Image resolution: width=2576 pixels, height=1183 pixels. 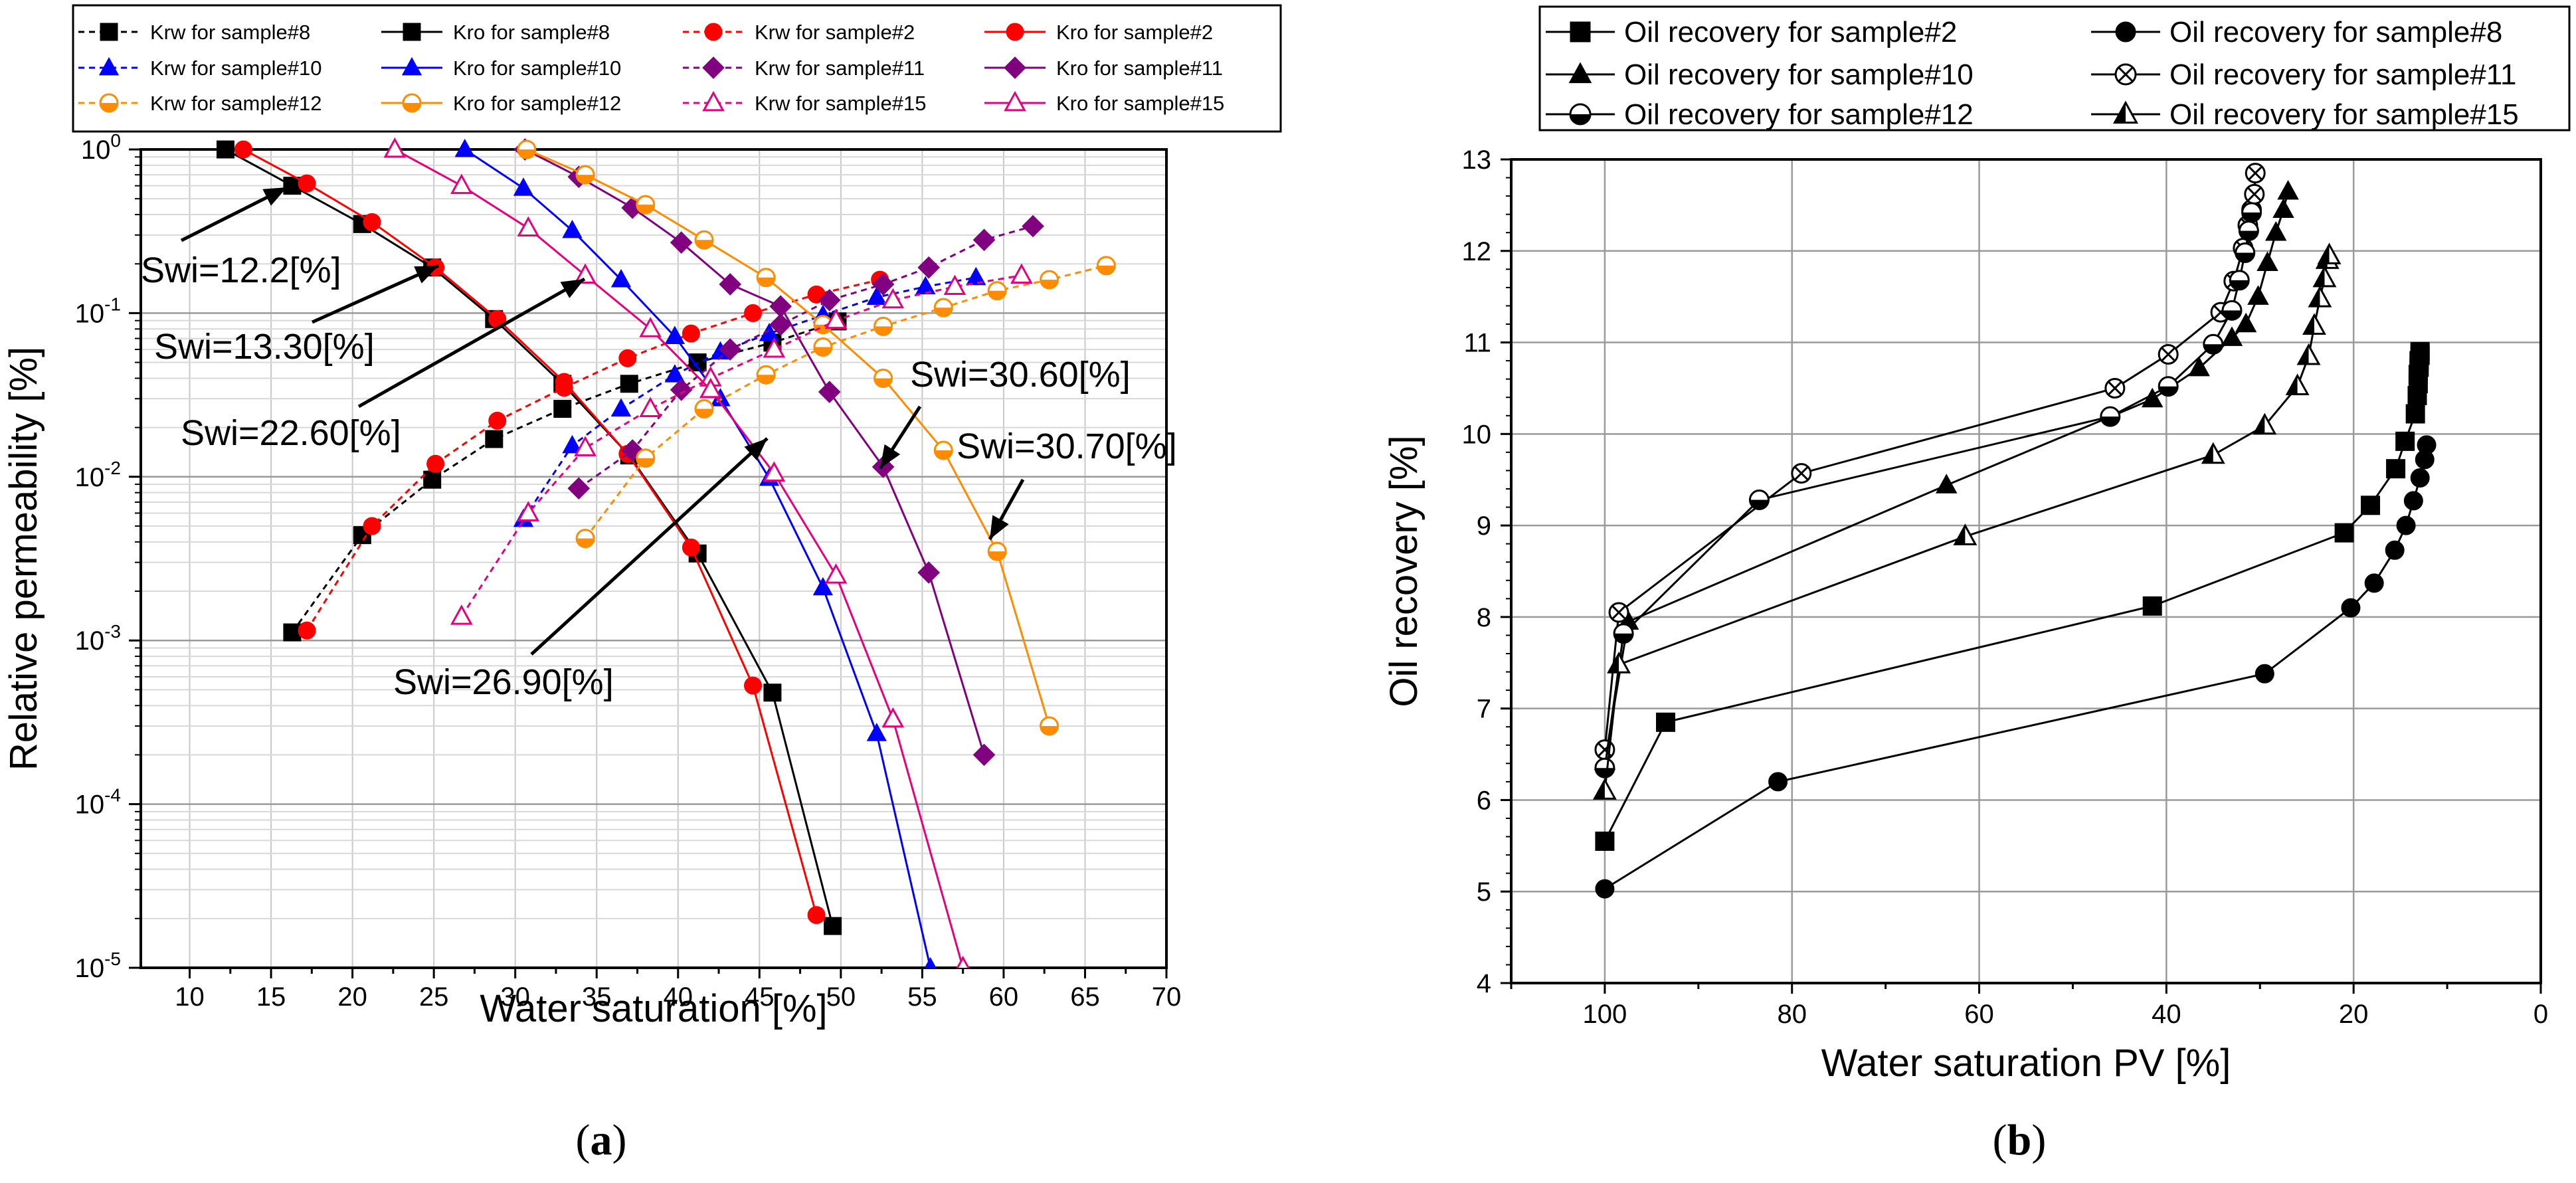 What do you see at coordinates (2020, 1140) in the screenshot?
I see `chart-b-panel-label: (b)` at bounding box center [2020, 1140].